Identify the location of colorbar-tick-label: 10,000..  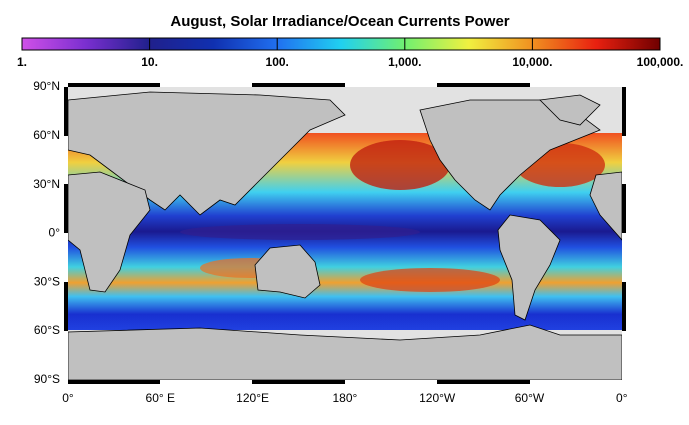
(532, 62).